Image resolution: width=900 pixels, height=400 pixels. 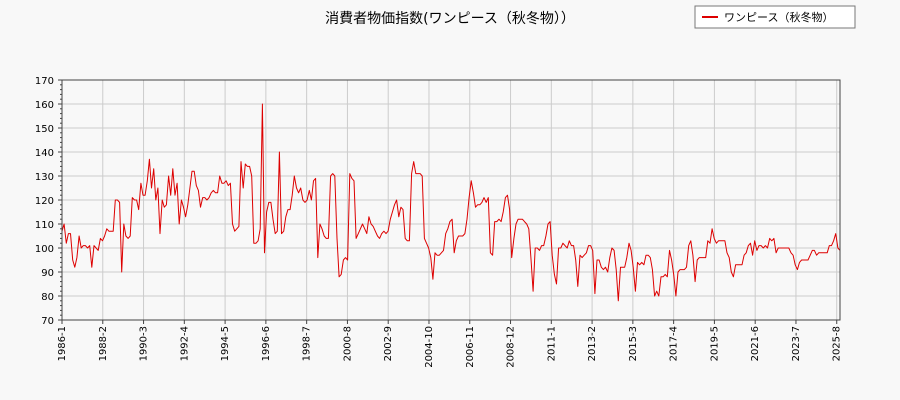 I want to click on x-tick-label: 1988-2, so click(x=103, y=343).